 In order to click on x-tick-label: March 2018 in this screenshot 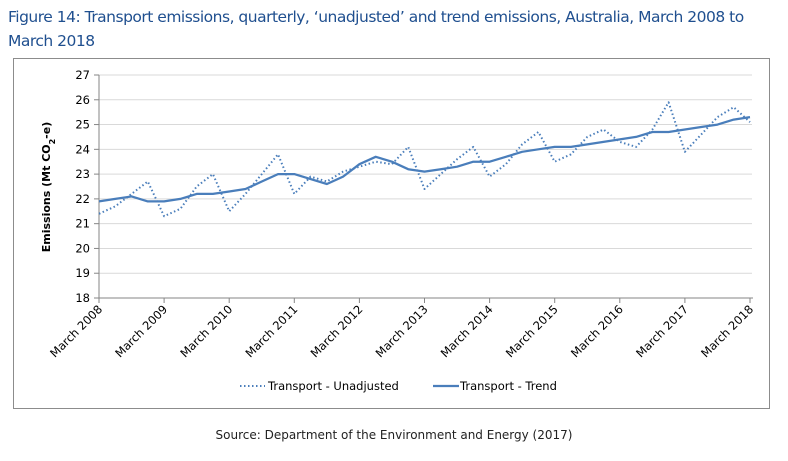, I will do `click(727, 331)`.